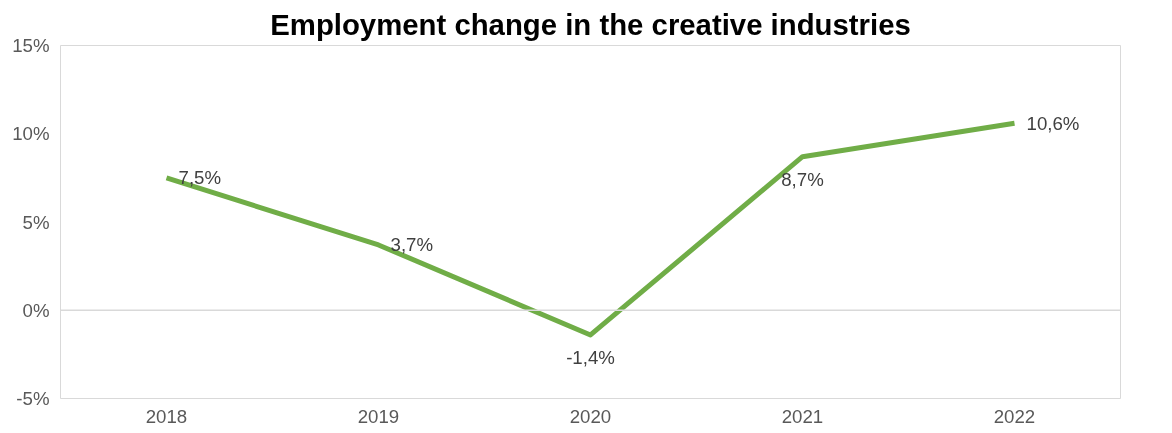 The width and height of the screenshot is (1172, 433). Describe the element at coordinates (36, 222) in the screenshot. I see `y-tick-label: 5%` at that location.